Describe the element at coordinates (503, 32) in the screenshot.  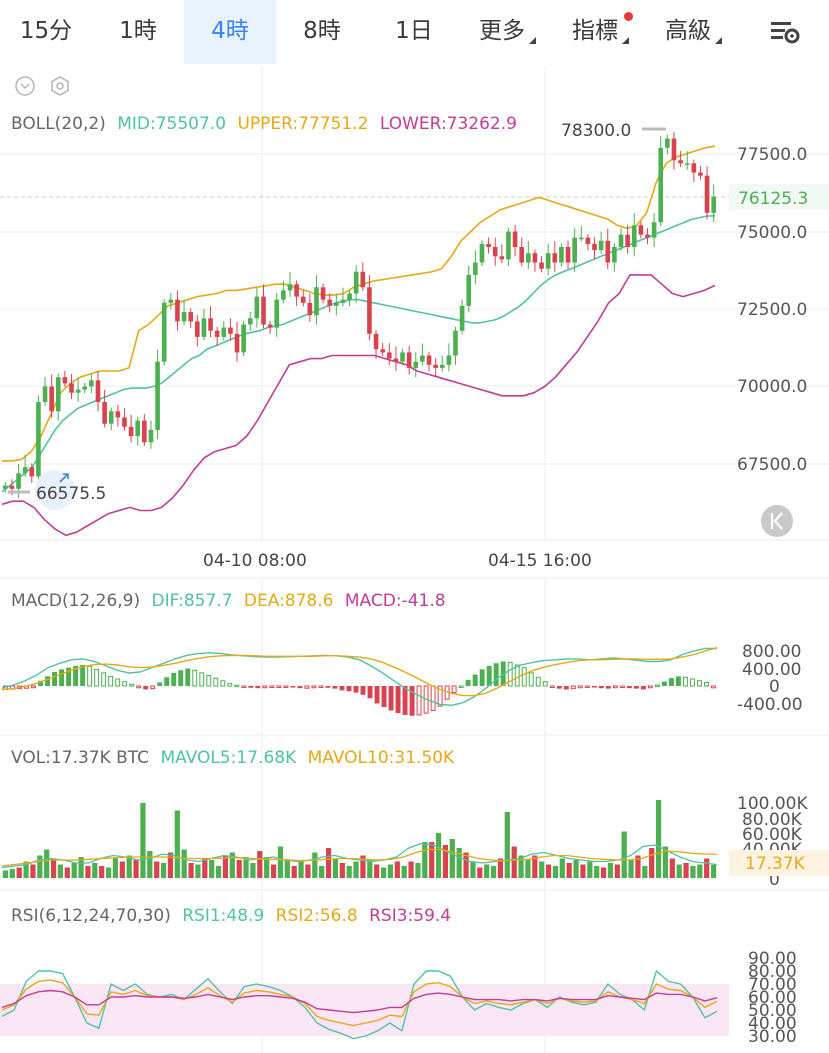
I see `tab-more: 更多` at that location.